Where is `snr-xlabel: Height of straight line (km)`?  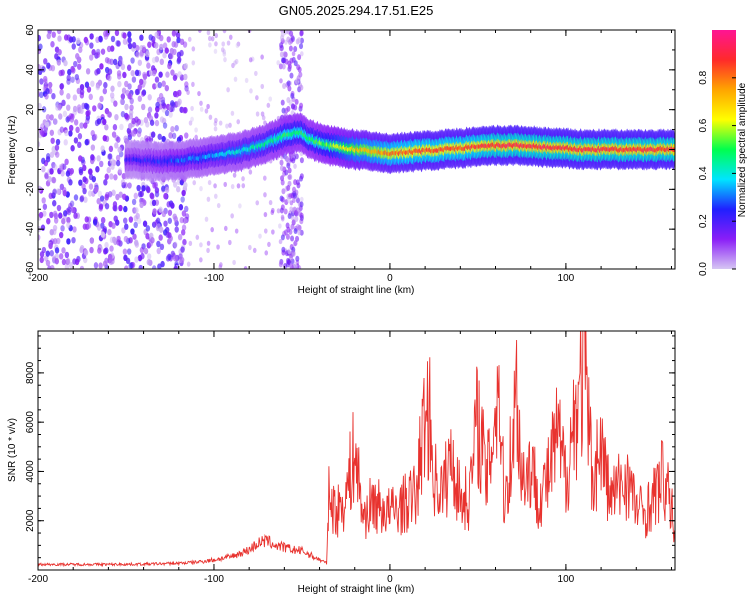
snr-xlabel: Height of straight line (km) is located at coordinates (356, 589).